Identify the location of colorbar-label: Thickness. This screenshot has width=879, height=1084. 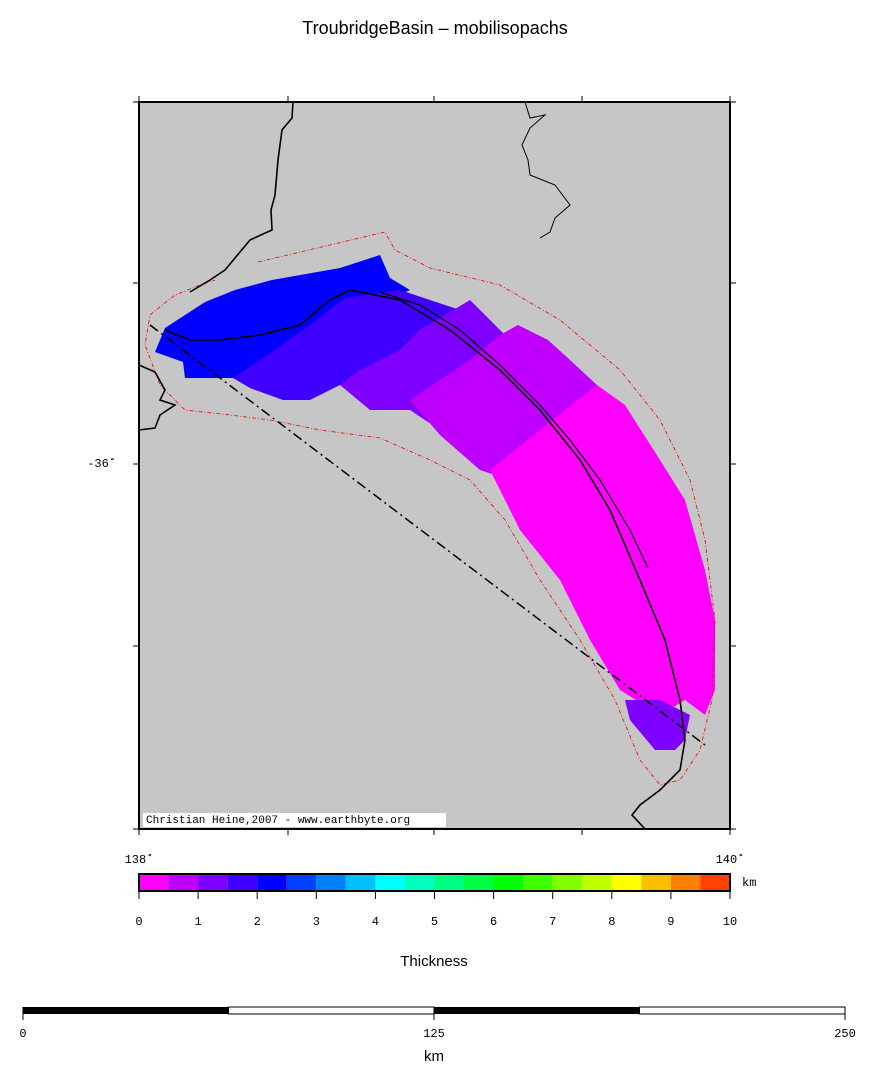
(434, 961).